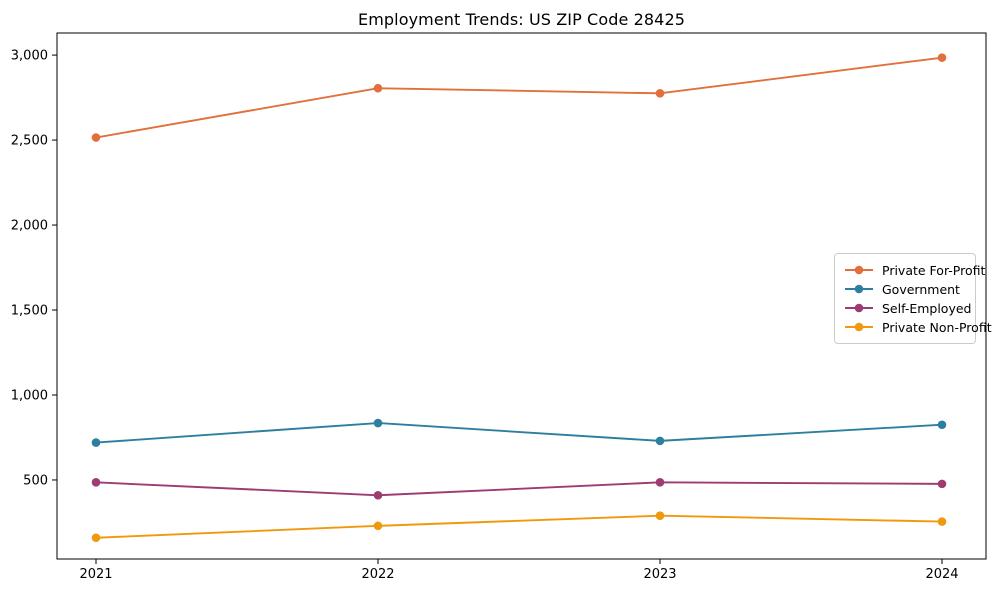 This screenshot has height=600, width=1000. I want to click on x-tick-label: 2022, so click(377, 574).